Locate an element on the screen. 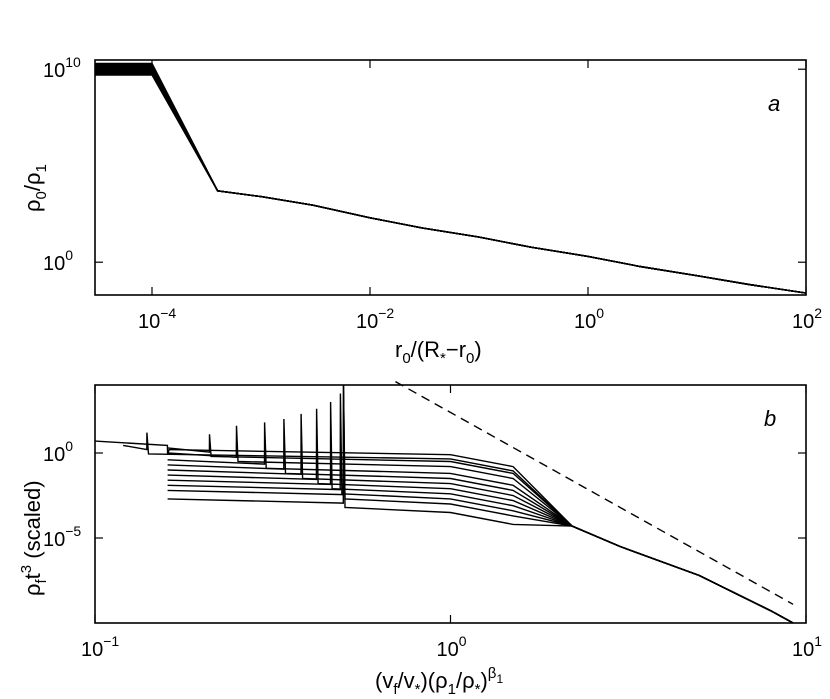 The image size is (830, 699). panel-a-xtick-label: 10⁰ is located at coordinates (589, 319).